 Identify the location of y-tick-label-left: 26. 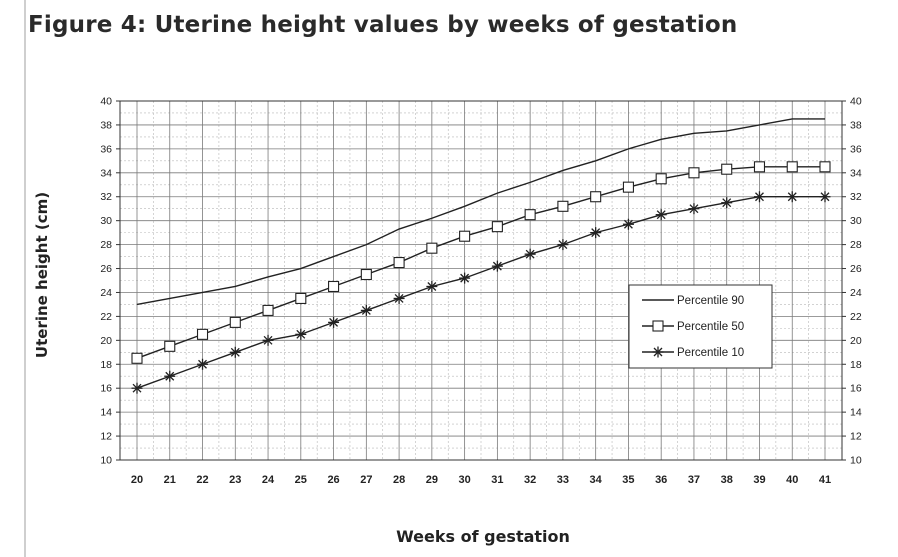
(106, 269).